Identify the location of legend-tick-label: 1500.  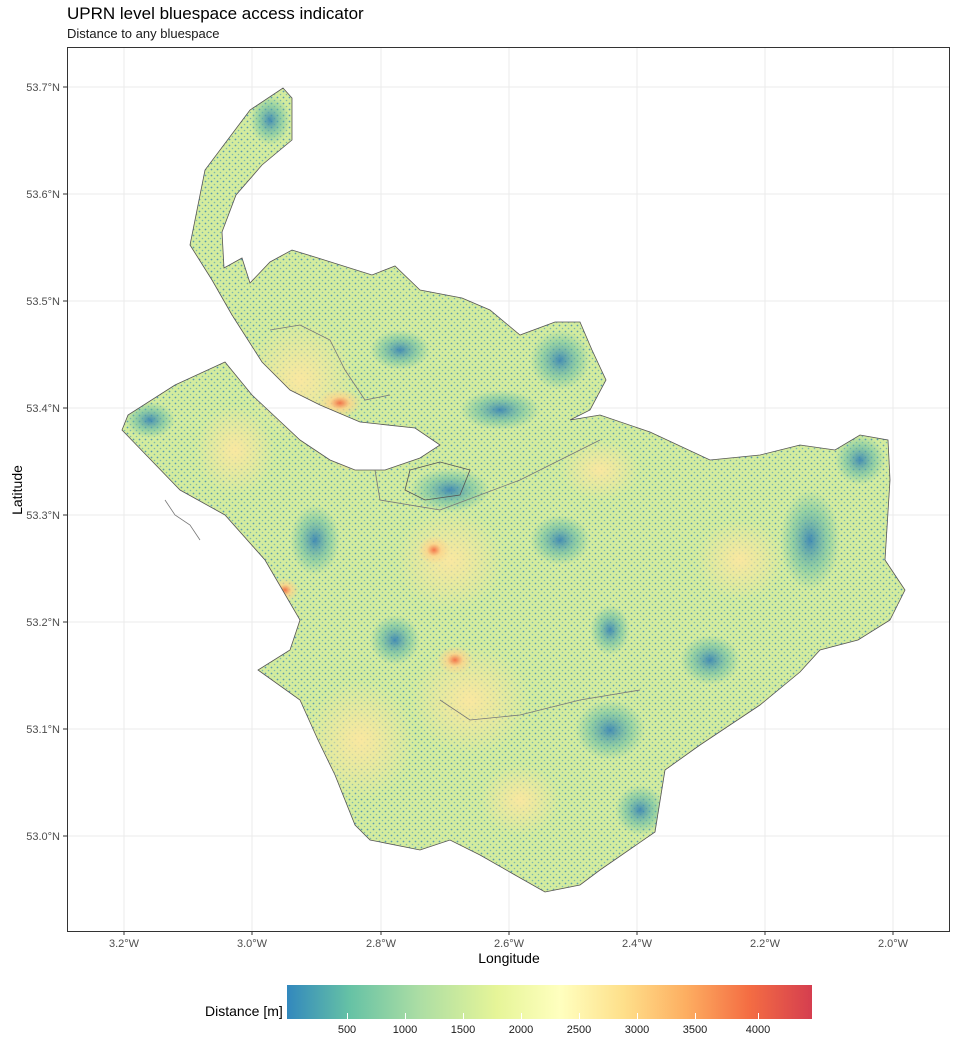
(463, 1030).